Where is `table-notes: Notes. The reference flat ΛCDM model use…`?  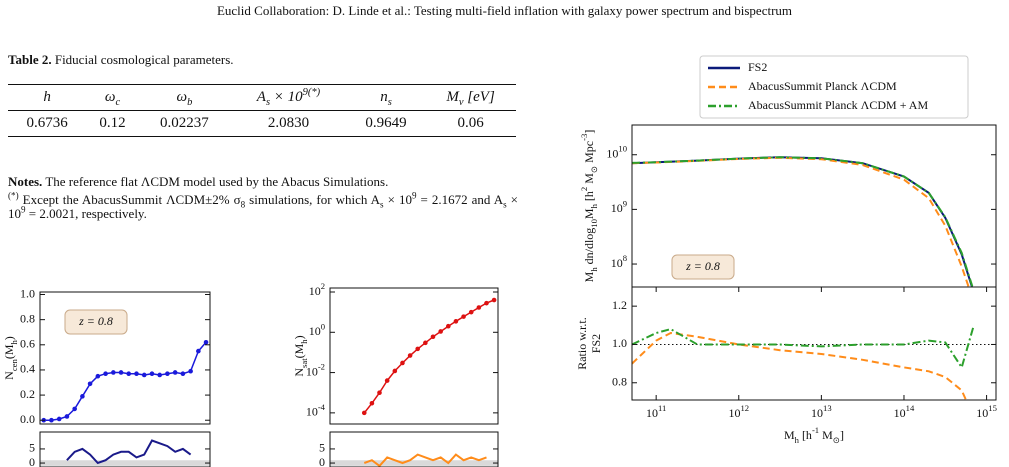
table-notes: Notes. The reference flat ΛCDM model use… is located at coordinates (263, 200).